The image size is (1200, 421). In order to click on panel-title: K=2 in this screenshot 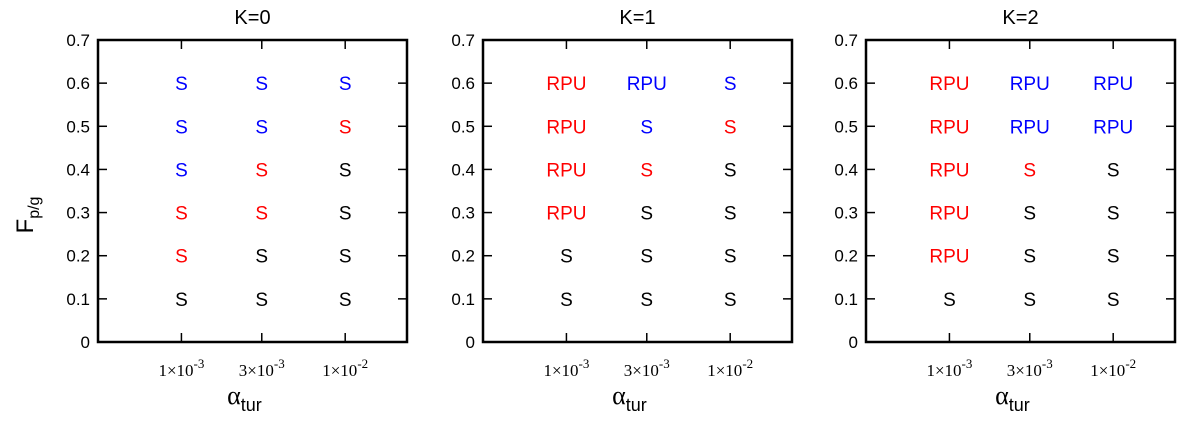, I will do `click(1020, 18)`.